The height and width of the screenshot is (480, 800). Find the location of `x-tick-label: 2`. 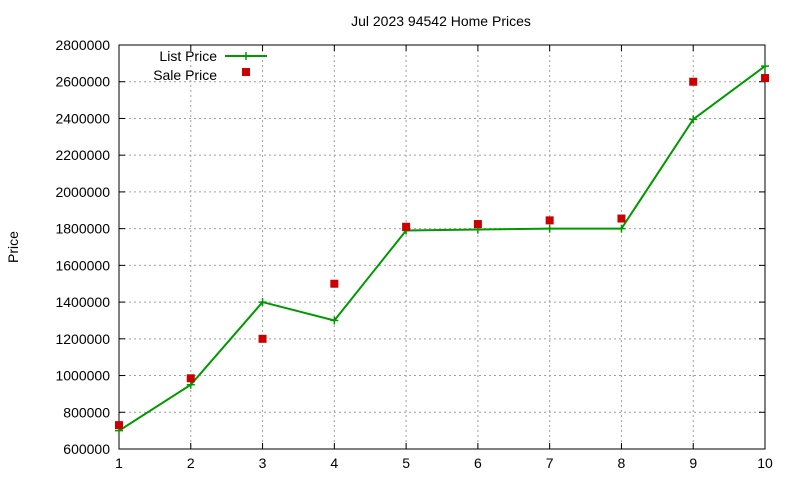

x-tick-label: 2 is located at coordinates (191, 463).